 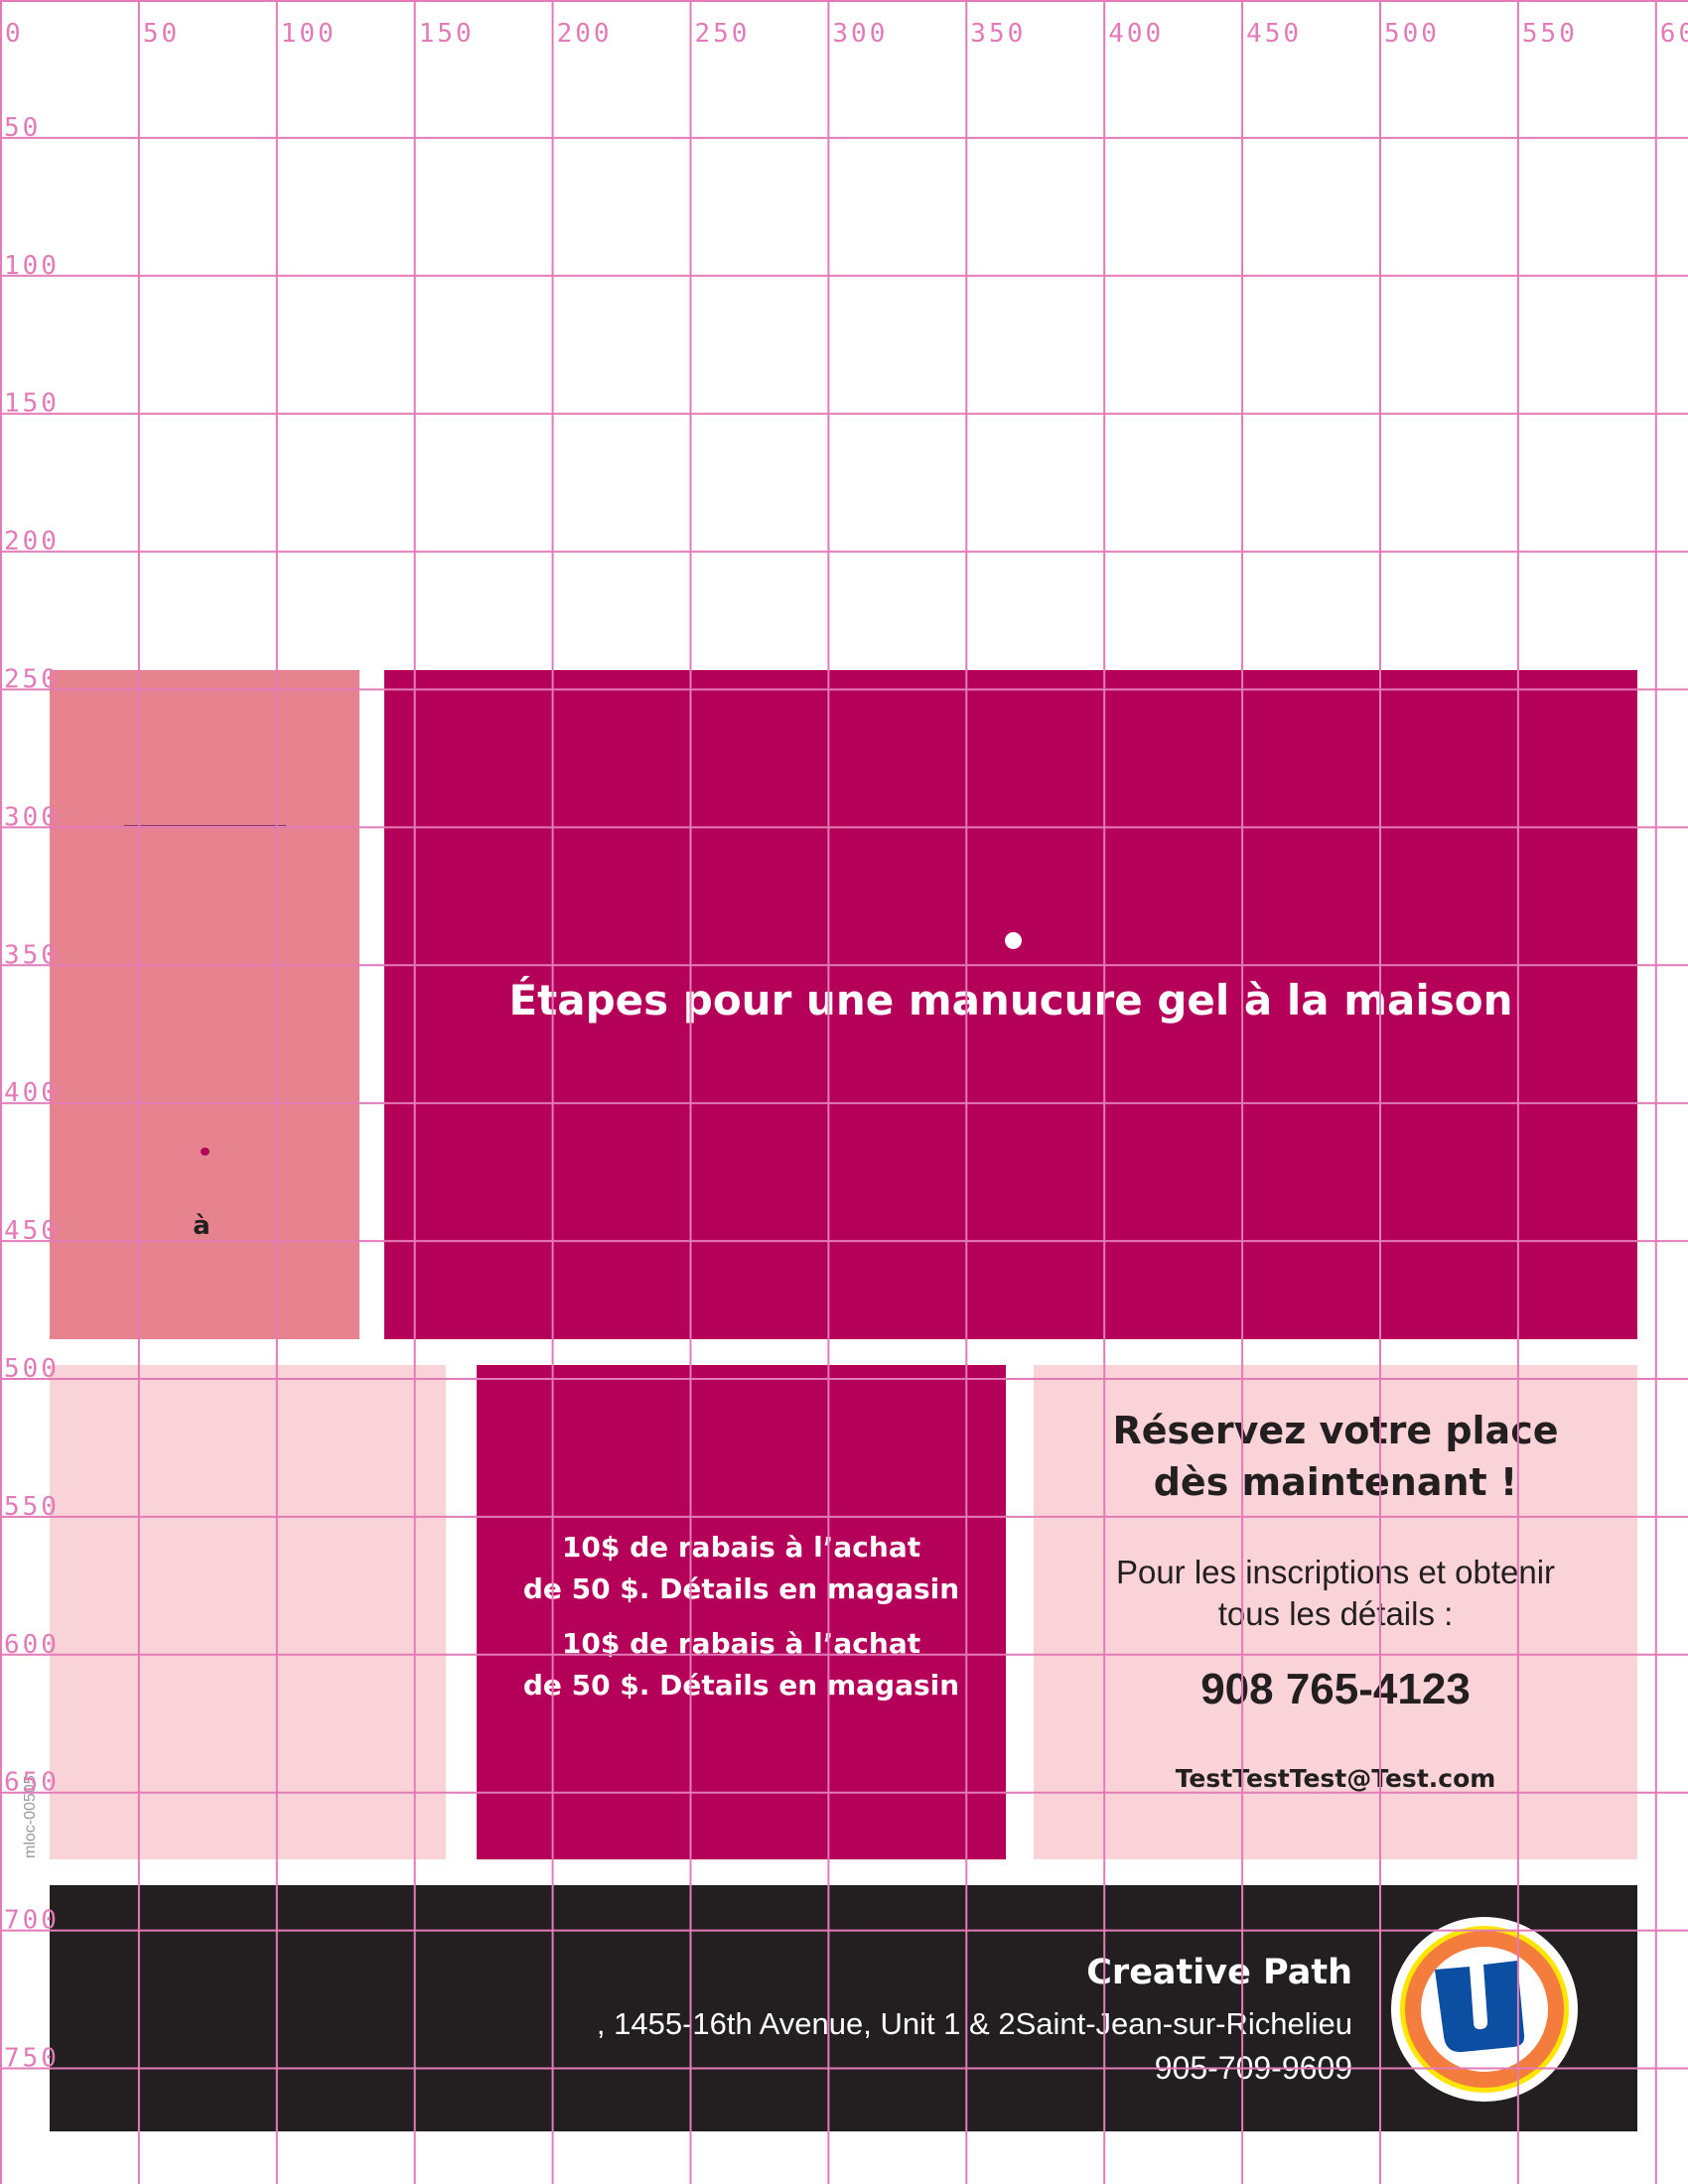 I want to click on grid-label-y: 50, so click(x=22, y=128).